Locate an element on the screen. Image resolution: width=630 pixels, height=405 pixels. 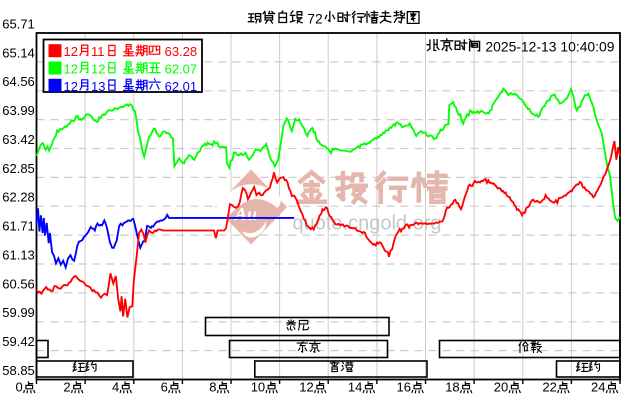
svg-text: 65.71 is located at coordinates (18, 23).